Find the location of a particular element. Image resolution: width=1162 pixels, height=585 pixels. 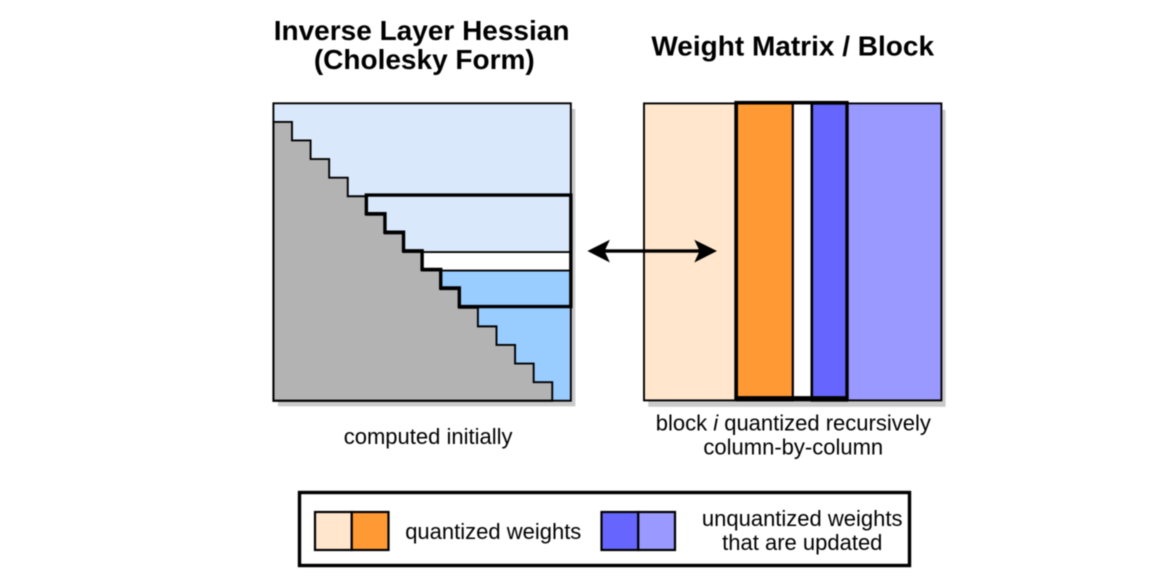

svg-text: that are updated is located at coordinates (802, 542).